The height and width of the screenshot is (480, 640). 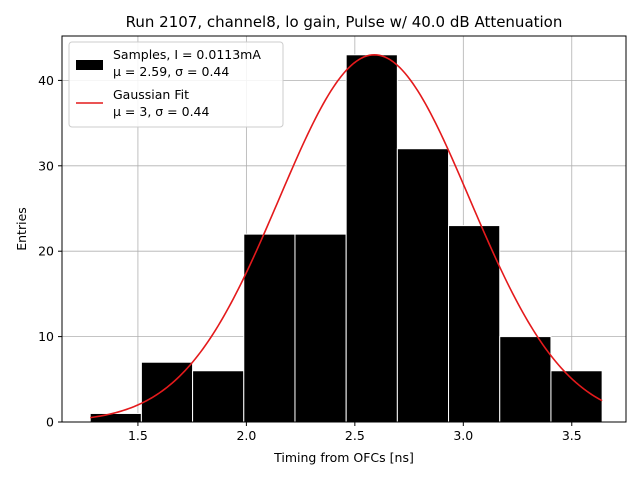 I want to click on legend-box, so click(x=176, y=84).